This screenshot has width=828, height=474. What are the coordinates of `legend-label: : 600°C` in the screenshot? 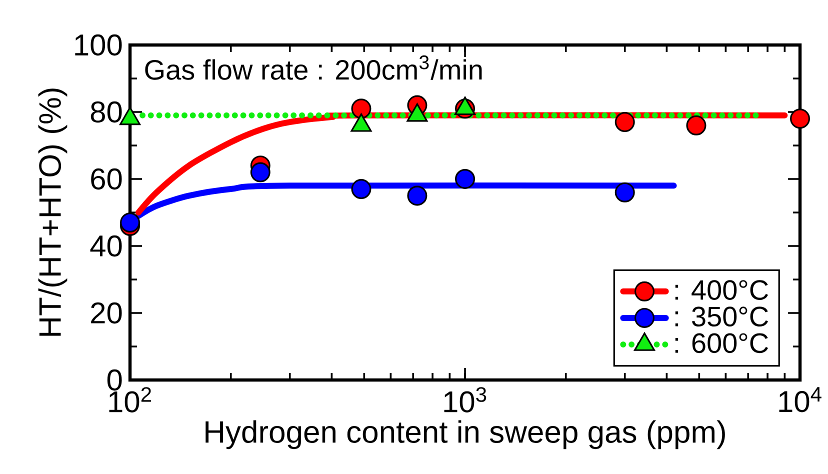 It's located at (721, 343).